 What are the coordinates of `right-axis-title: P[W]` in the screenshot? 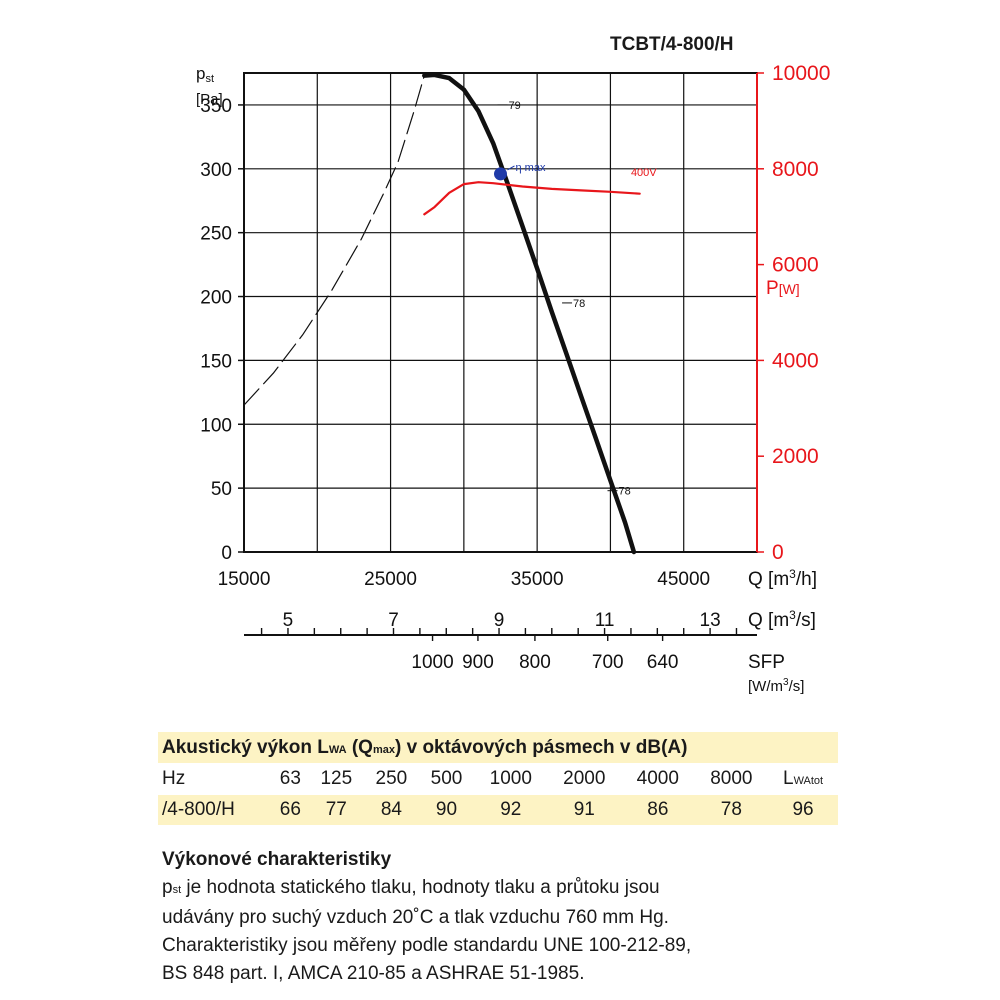 It's located at (783, 288).